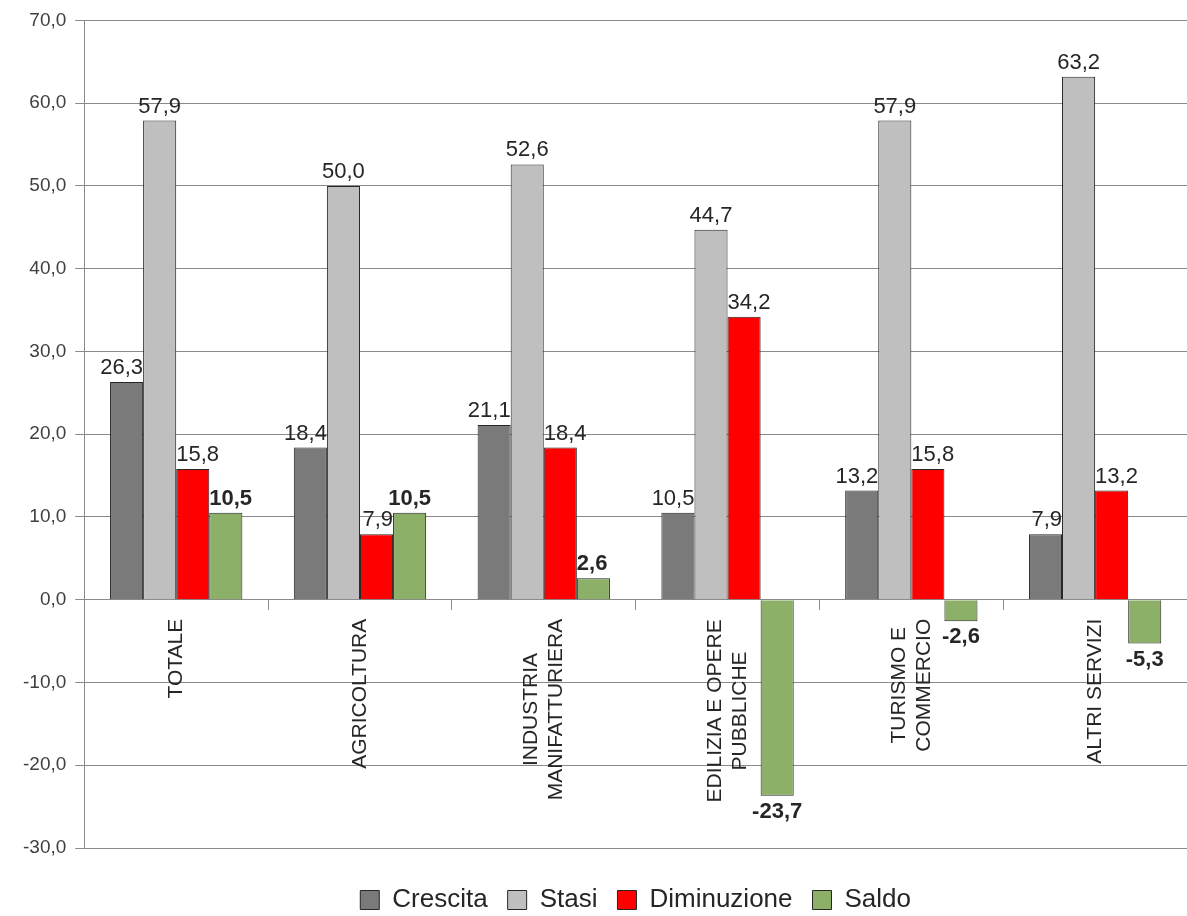 The height and width of the screenshot is (916, 1187). I want to click on data-label: 26,3, so click(122, 367).